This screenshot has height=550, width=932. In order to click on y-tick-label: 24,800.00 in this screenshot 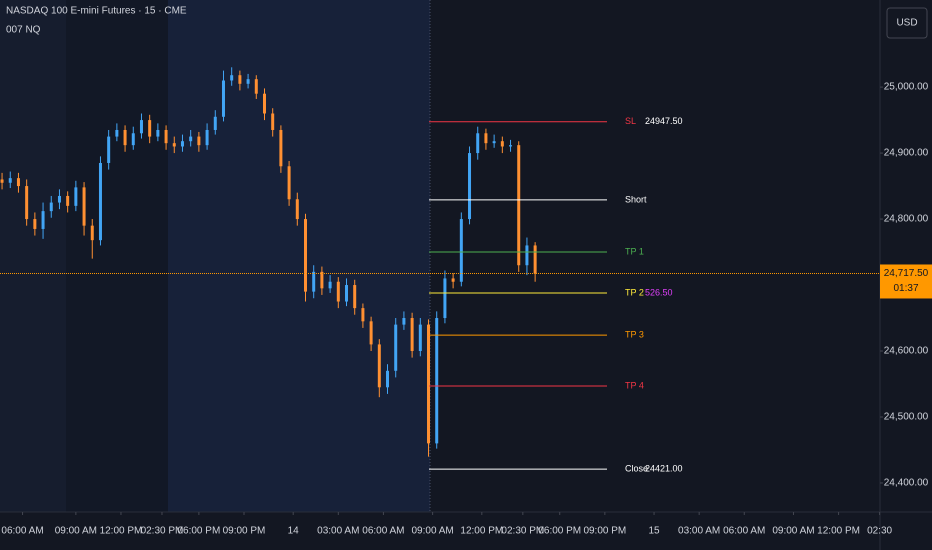, I will do `click(906, 219)`.